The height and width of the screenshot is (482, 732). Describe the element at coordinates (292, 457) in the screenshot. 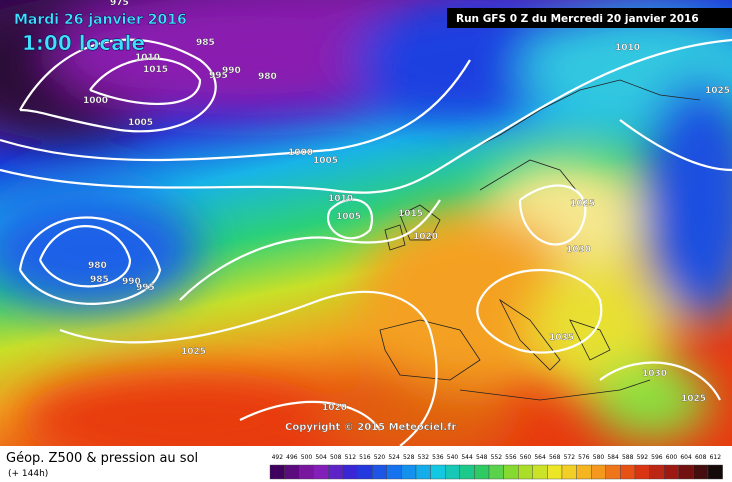

I see `scale-label: 496` at that location.